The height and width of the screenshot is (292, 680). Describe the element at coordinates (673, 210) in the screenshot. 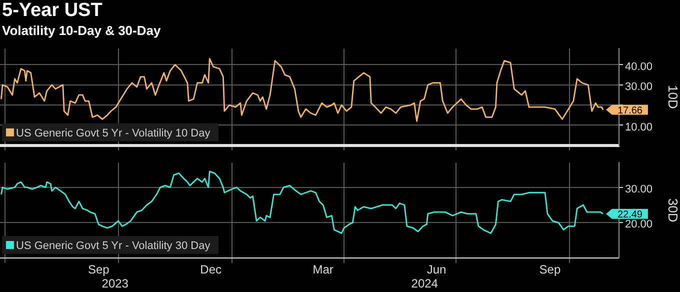

I see `y-axis-title: 30D` at that location.